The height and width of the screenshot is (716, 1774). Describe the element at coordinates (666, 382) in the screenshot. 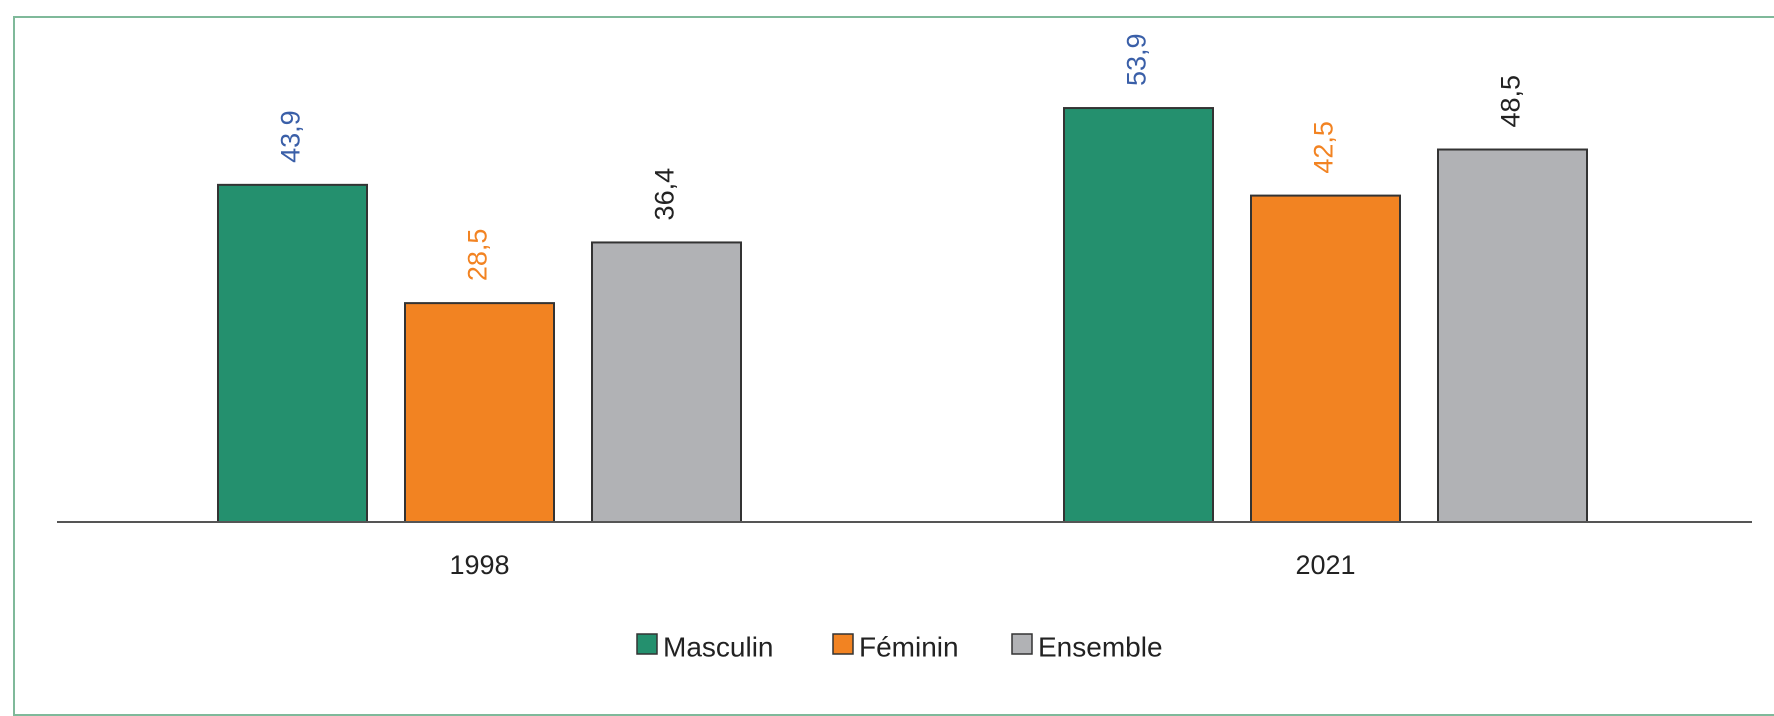

I see `bar-ensemble-1998` at that location.